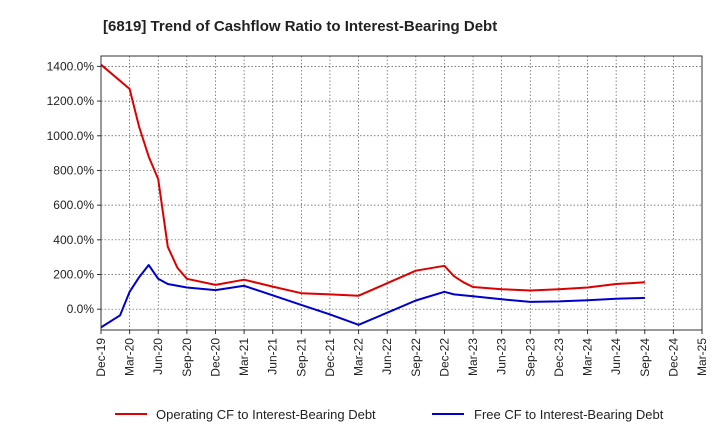 This screenshot has height=440, width=720. What do you see at coordinates (359, 357) in the screenshot?
I see `x-tick-label: Mar-22` at bounding box center [359, 357].